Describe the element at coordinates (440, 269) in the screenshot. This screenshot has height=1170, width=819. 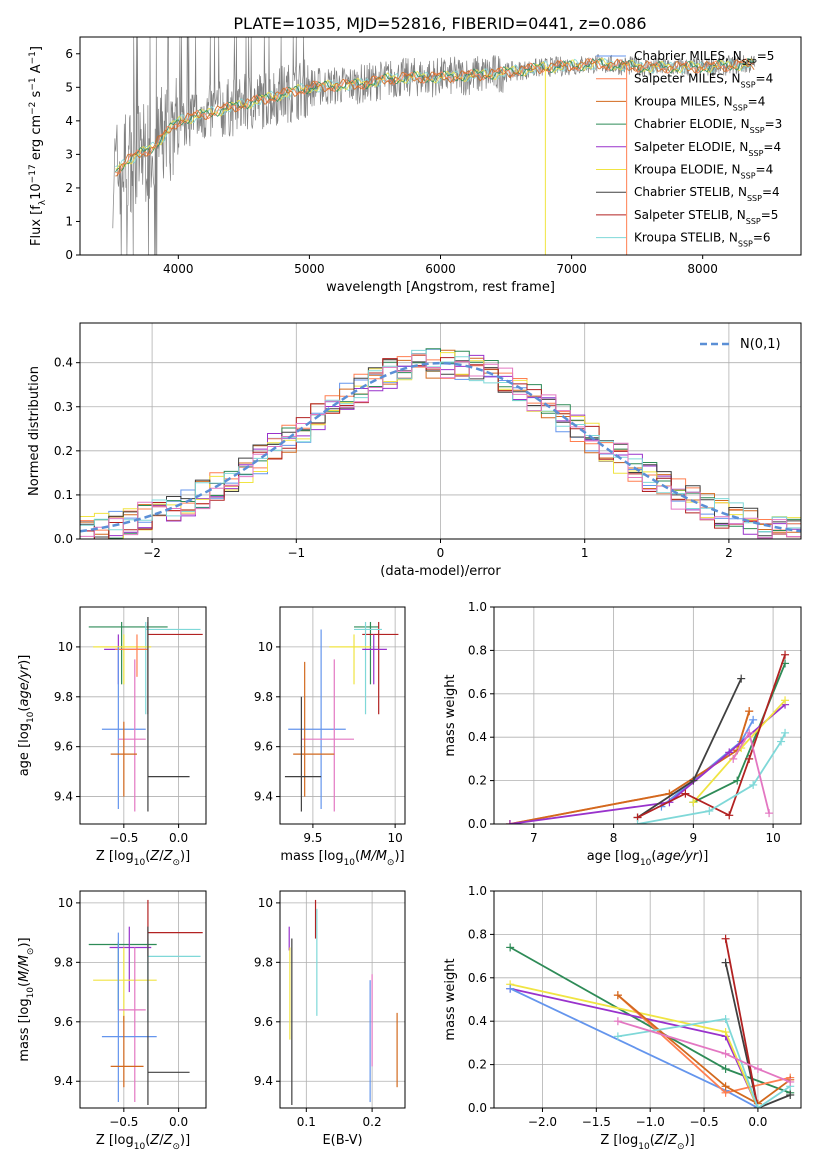
I see `x-tick-label: 6000` at that location.